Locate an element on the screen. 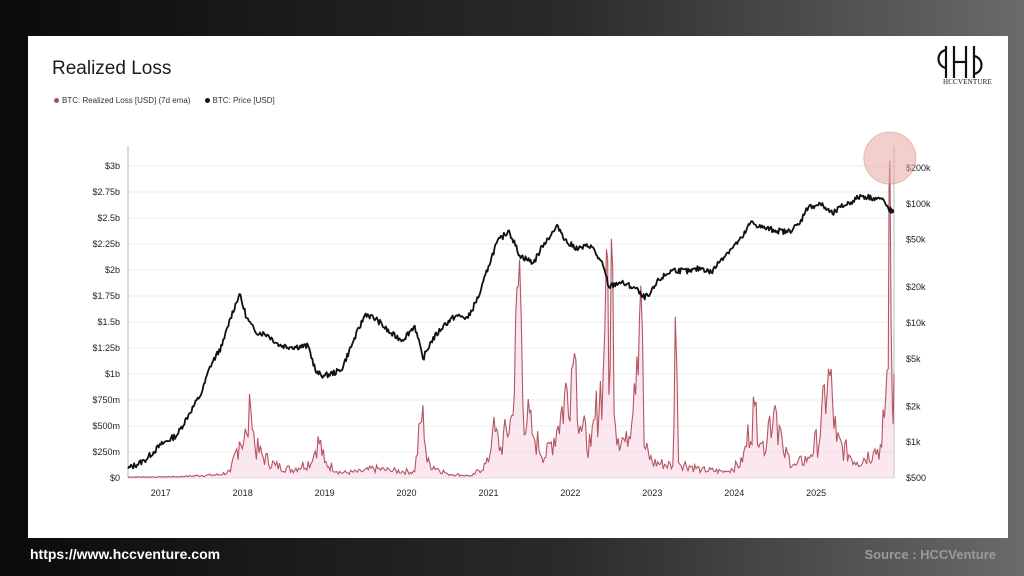  hcc-logo-icon is located at coordinates (960, 62).